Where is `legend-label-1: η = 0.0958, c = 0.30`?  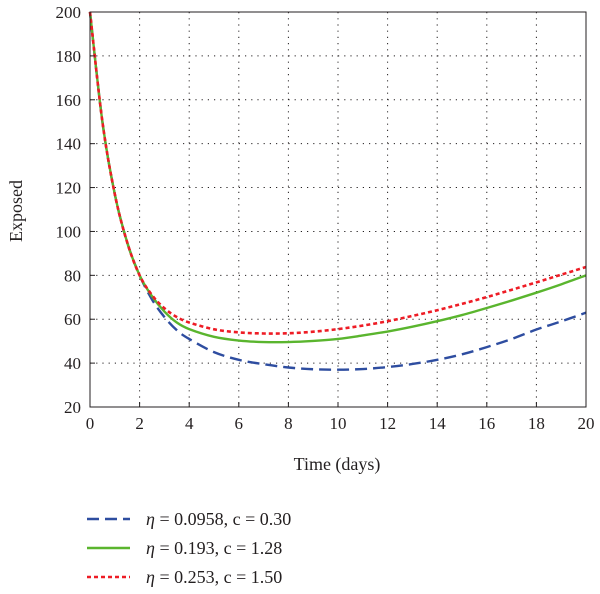
legend-label-1: η = 0.0958, c = 0.30 is located at coordinates (218, 519).